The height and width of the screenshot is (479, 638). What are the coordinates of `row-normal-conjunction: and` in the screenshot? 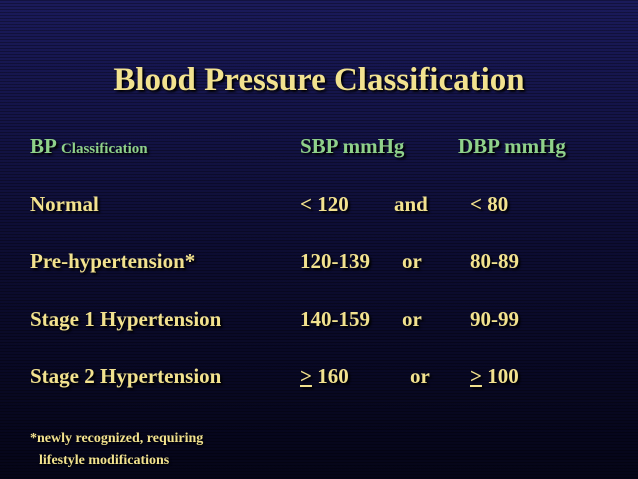 It's located at (411, 204).